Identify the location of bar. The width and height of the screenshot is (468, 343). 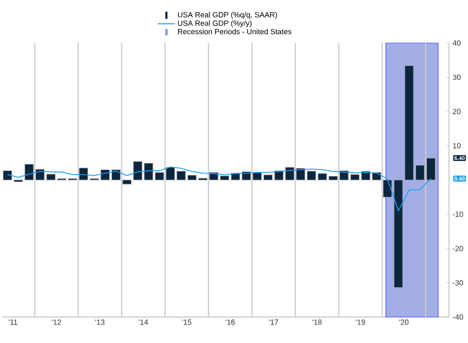
(431, 169).